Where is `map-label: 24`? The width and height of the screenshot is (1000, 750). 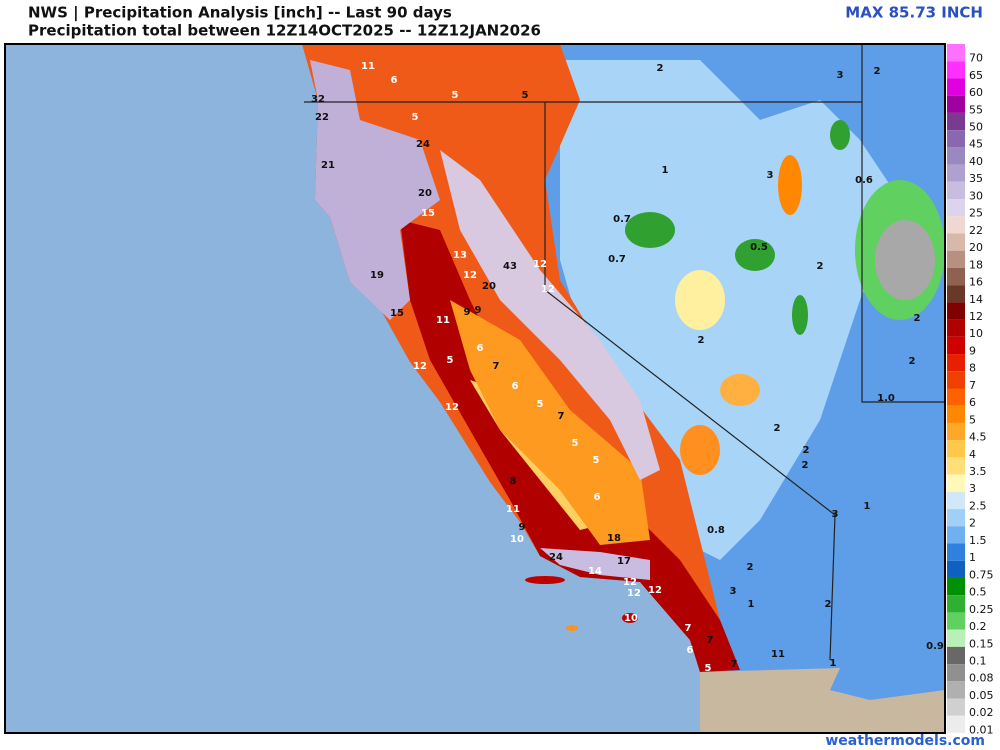
map-label: 24 is located at coordinates (423, 144).